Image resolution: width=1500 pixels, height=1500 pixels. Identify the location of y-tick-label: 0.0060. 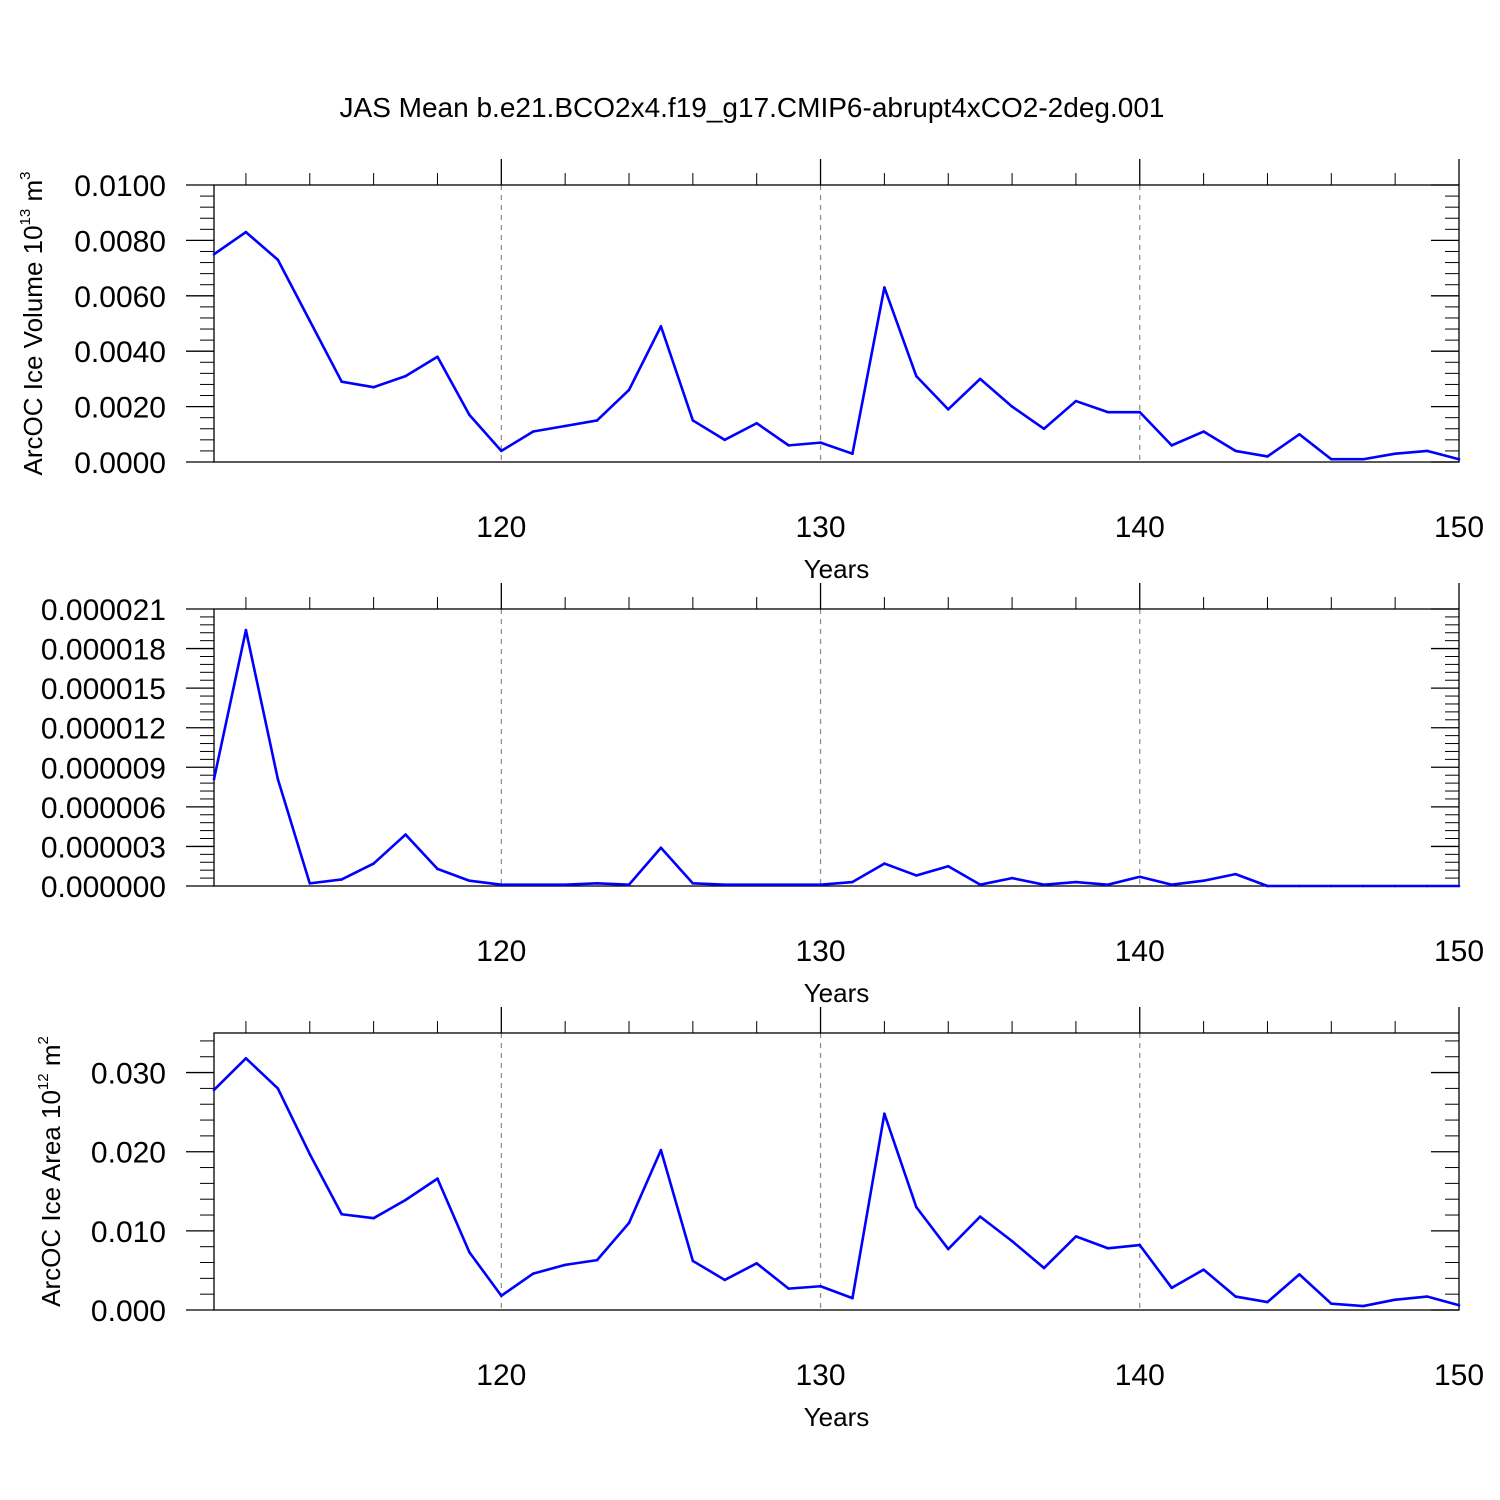
(120, 297).